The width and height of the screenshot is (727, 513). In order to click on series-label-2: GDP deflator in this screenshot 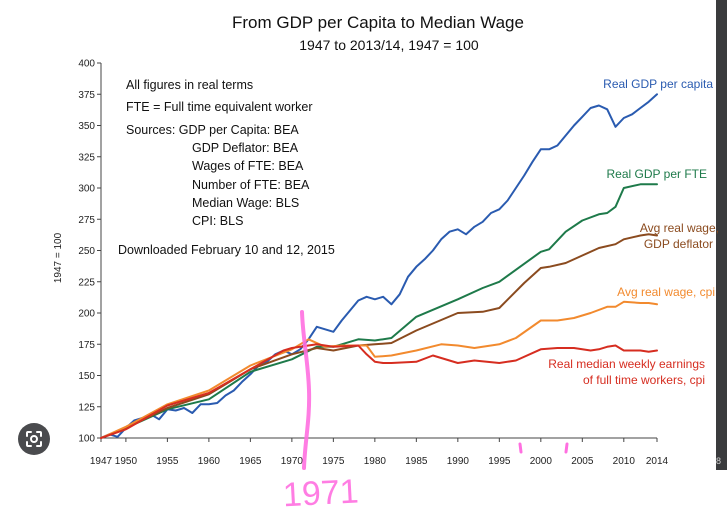, I will do `click(678, 244)`.